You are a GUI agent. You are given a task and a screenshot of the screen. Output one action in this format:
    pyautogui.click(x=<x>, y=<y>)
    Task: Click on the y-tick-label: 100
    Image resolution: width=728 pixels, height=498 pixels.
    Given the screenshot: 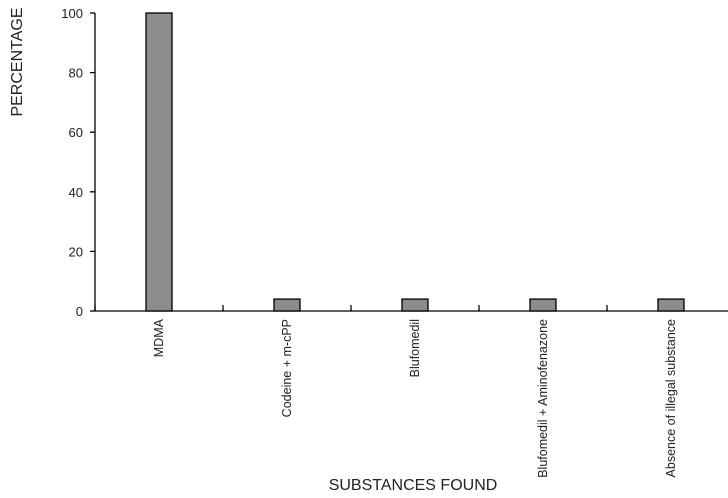 What is the action you would take?
    pyautogui.click(x=72, y=13)
    